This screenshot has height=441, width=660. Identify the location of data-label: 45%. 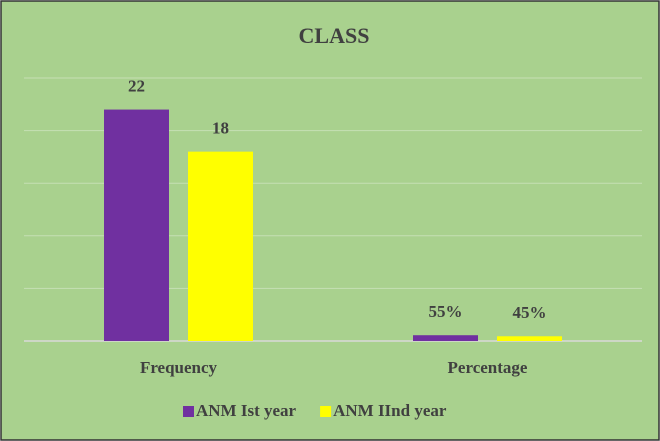
(530, 312).